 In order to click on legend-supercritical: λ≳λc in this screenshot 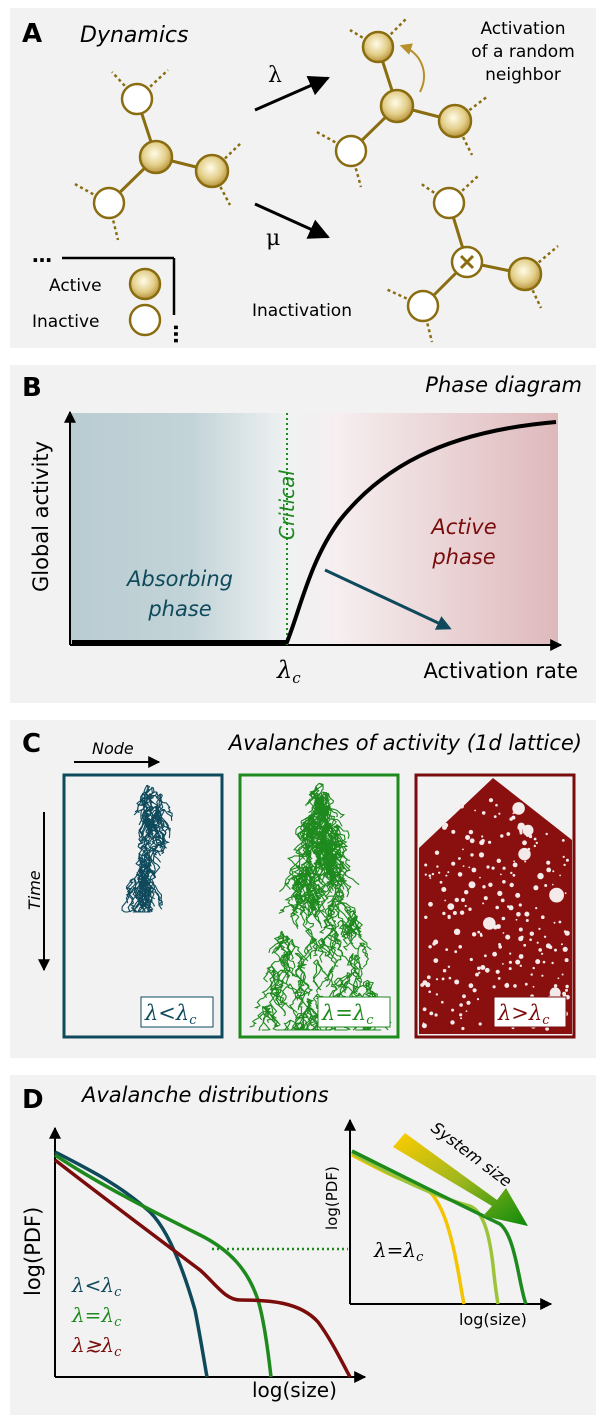, I will do `click(96, 1346)`.